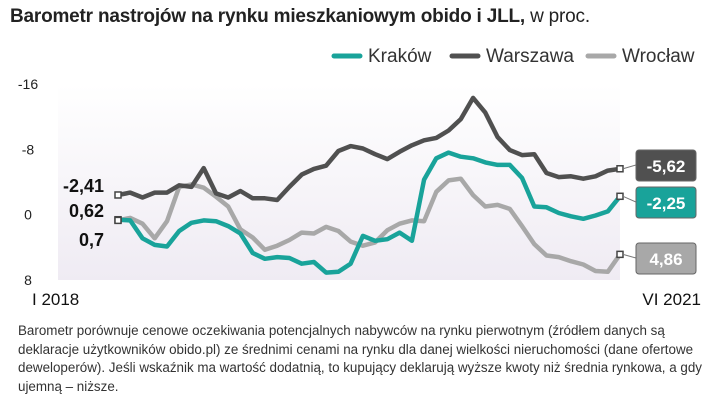  I want to click on end-labels: -5,62 -2,25 4,86, so click(659, 212).